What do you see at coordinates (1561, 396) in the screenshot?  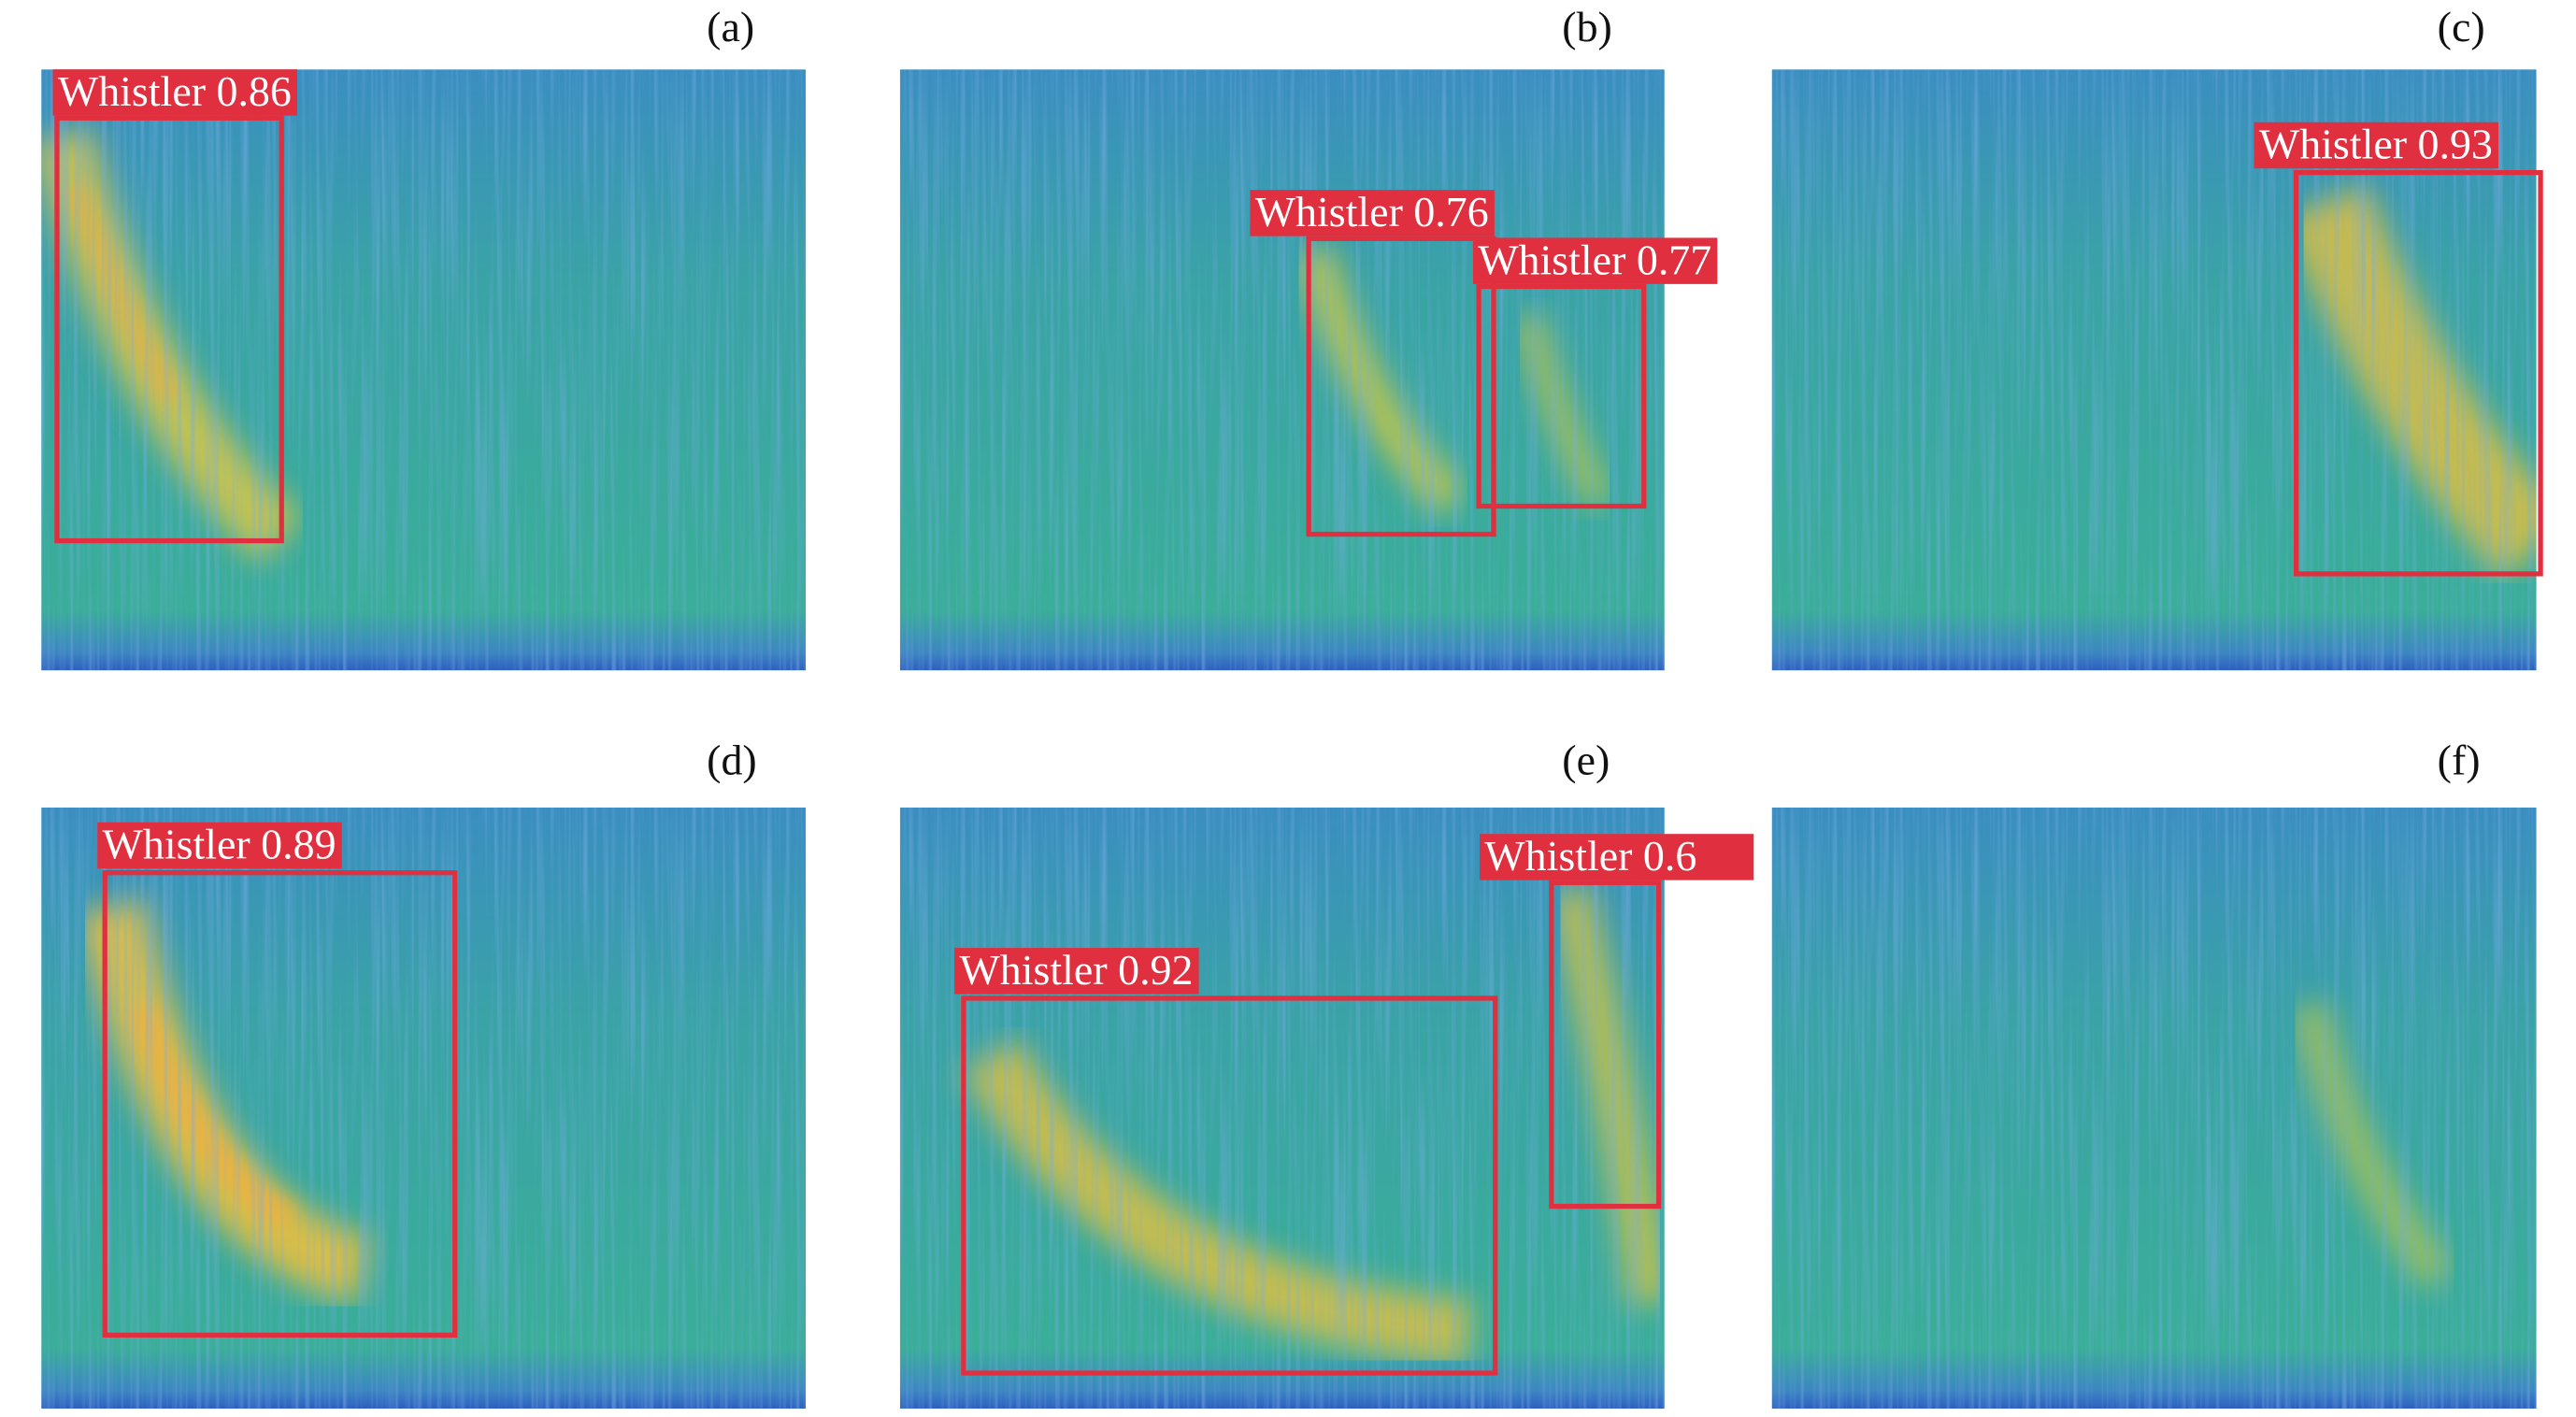 I see `detection-box-b2` at bounding box center [1561, 396].